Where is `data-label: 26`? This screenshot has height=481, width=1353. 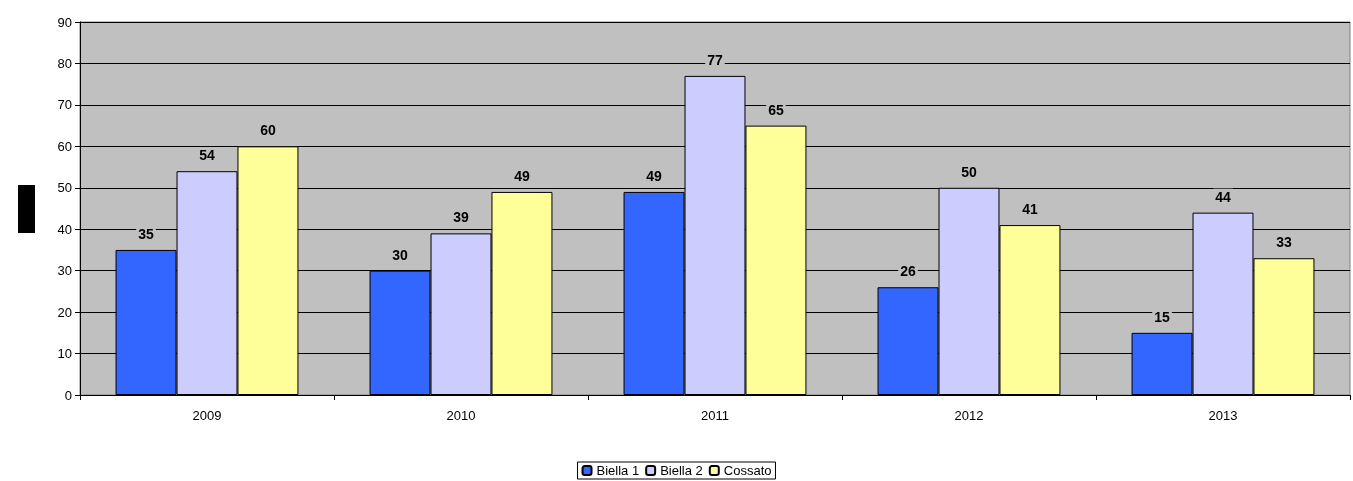 data-label: 26 is located at coordinates (908, 271).